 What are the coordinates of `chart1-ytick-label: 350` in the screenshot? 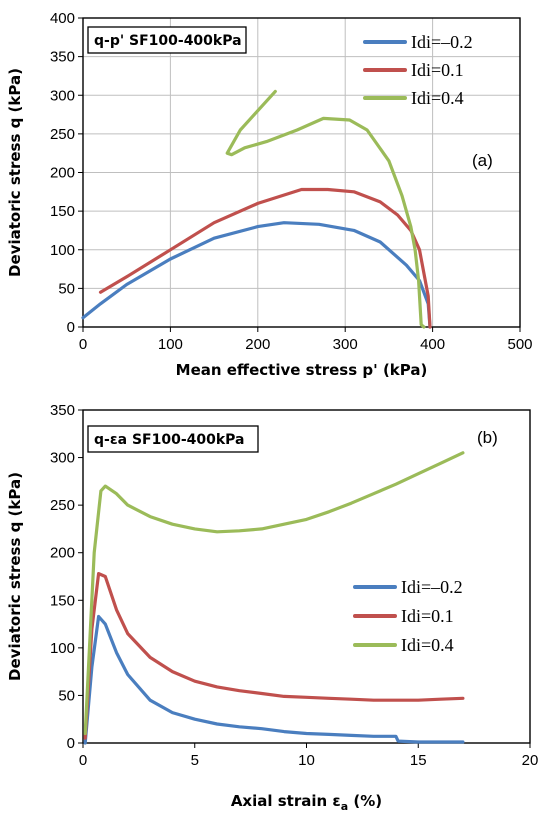 It's located at (62, 410).